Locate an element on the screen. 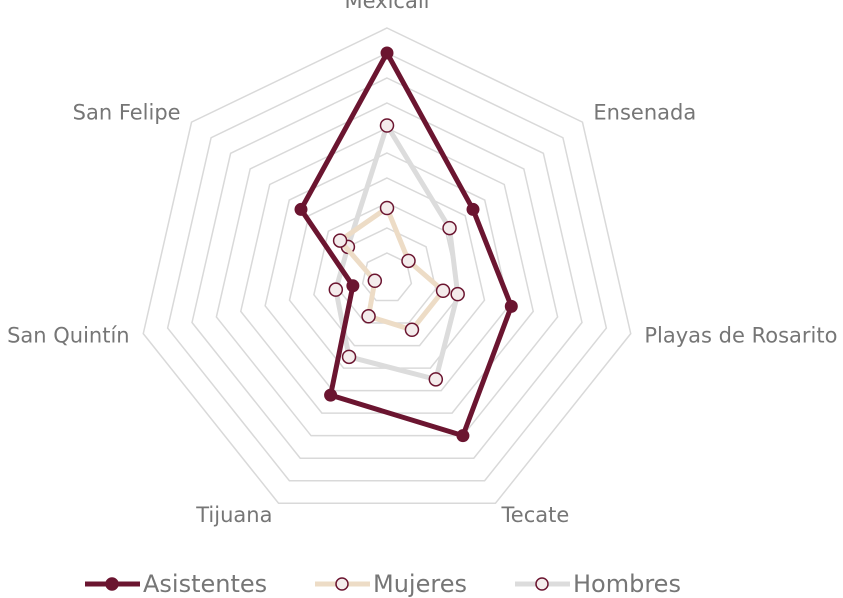 Image resolution: width=843 pixels, height=598 pixels. legend-label: Hombres is located at coordinates (627, 584).